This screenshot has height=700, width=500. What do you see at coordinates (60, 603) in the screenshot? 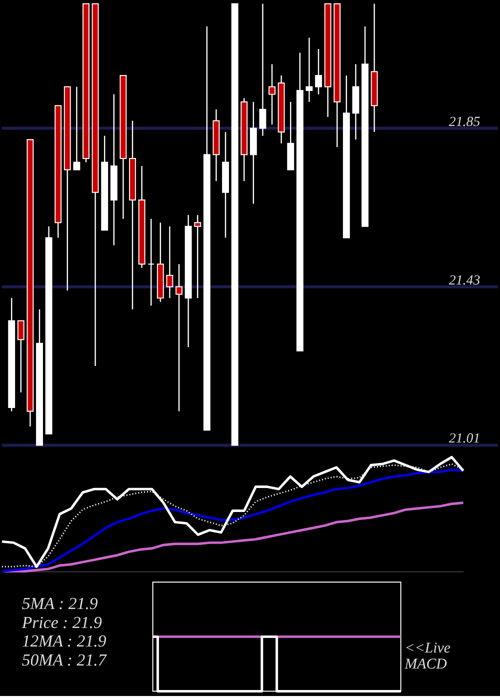
I see `text: 5MA : 21.9` at bounding box center [60, 603].